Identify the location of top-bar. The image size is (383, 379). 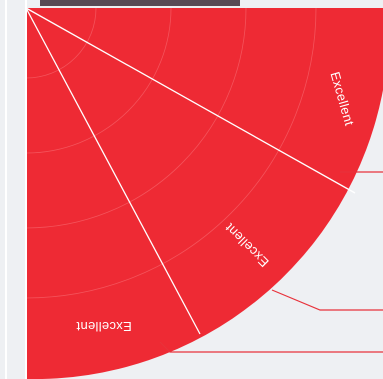
(140, 3).